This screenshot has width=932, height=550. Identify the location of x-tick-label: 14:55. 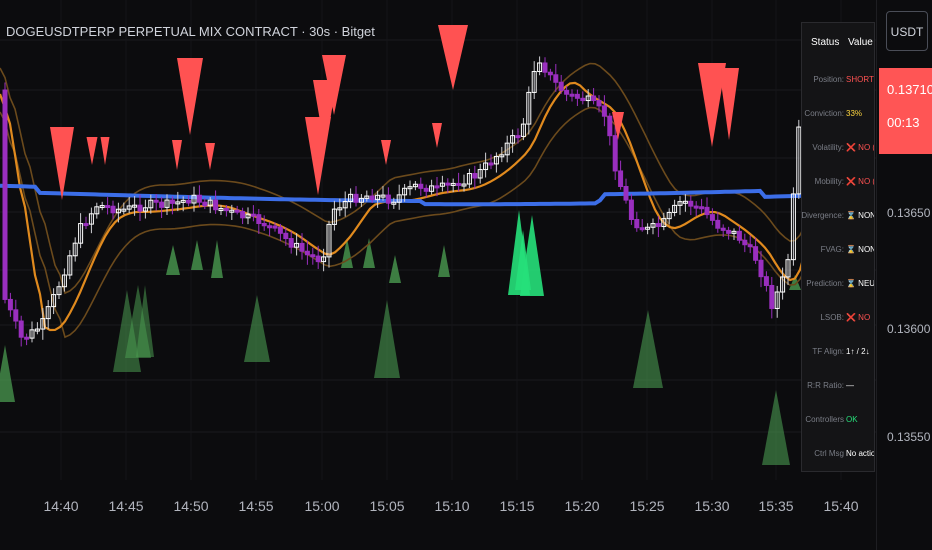
(256, 506).